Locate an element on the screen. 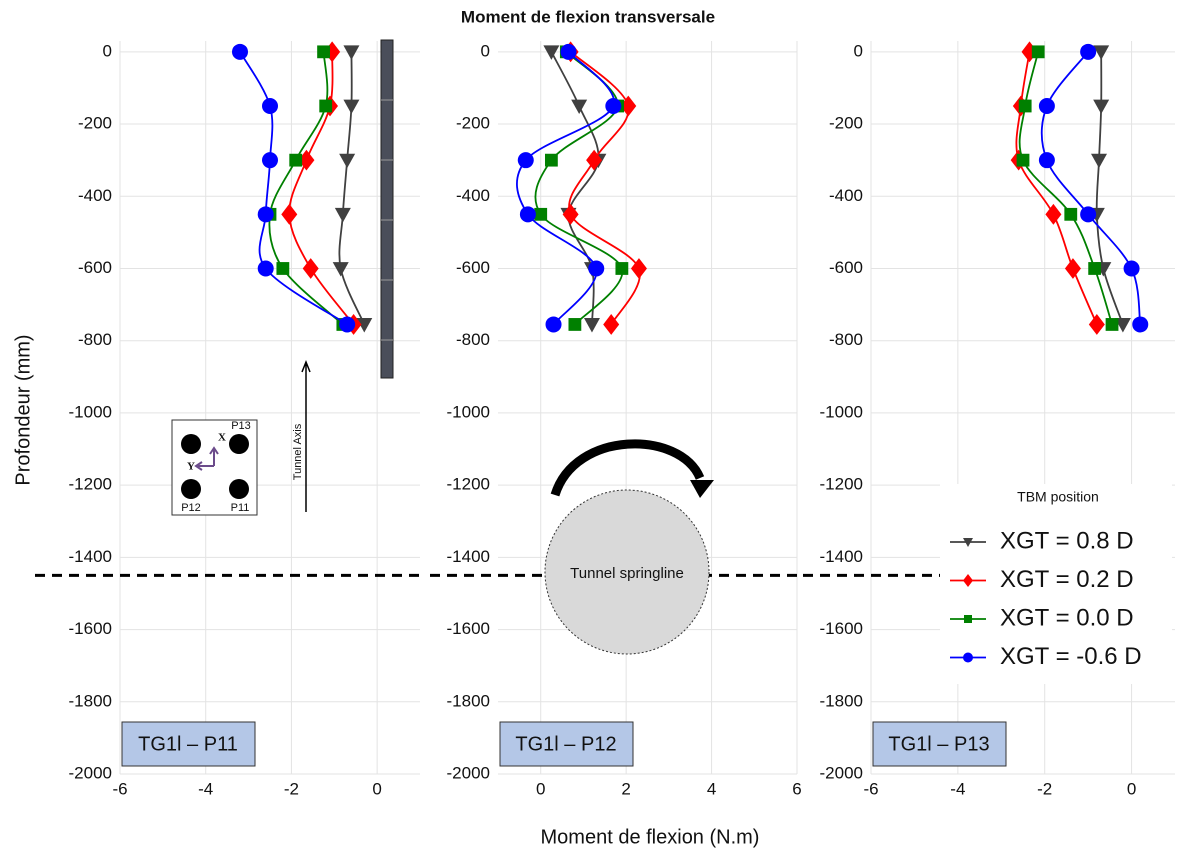  x-tick-label: -2 is located at coordinates (1044, 788).